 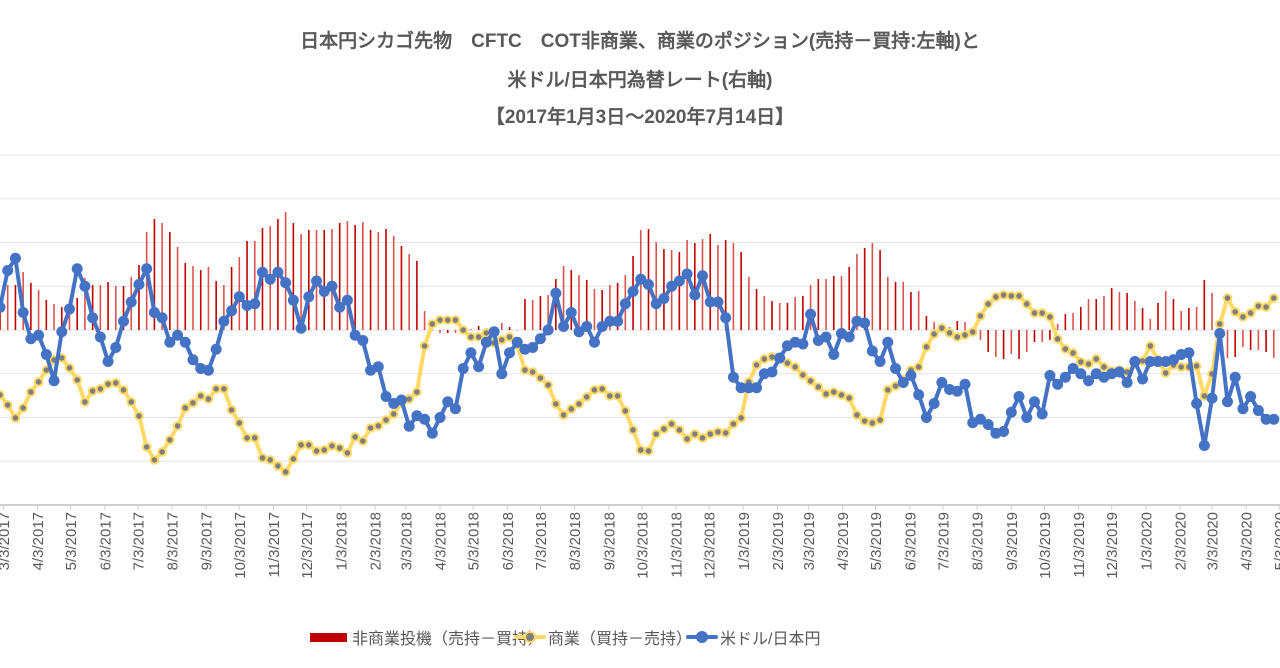 I want to click on legend-swatch-commercial, so click(x=530, y=637).